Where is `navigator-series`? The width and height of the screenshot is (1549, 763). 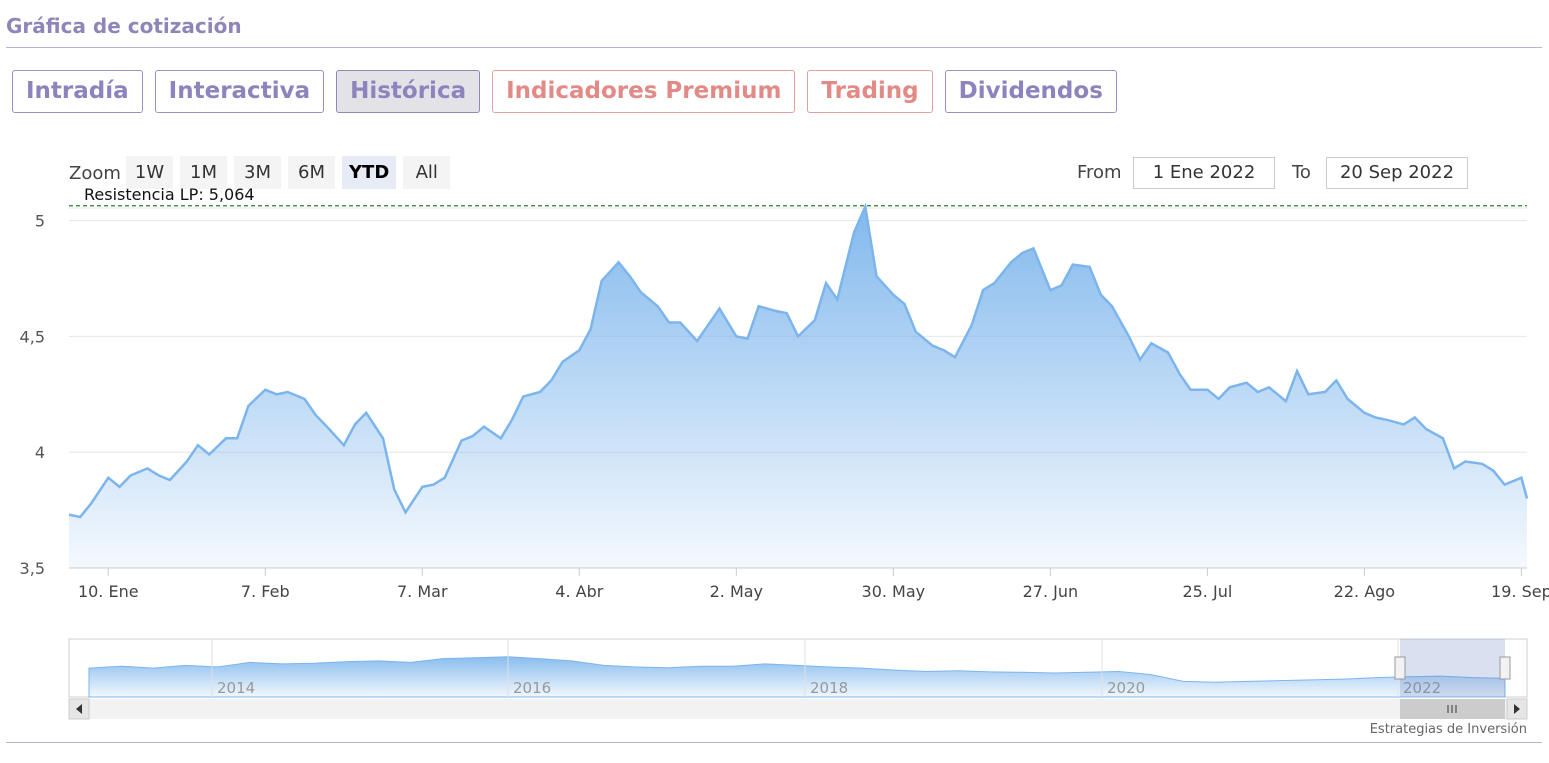 navigator-series is located at coordinates (797, 677).